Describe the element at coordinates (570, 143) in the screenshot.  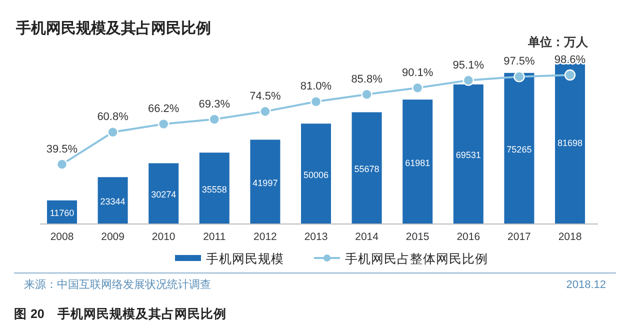
I see `data-label: 81698` at that location.